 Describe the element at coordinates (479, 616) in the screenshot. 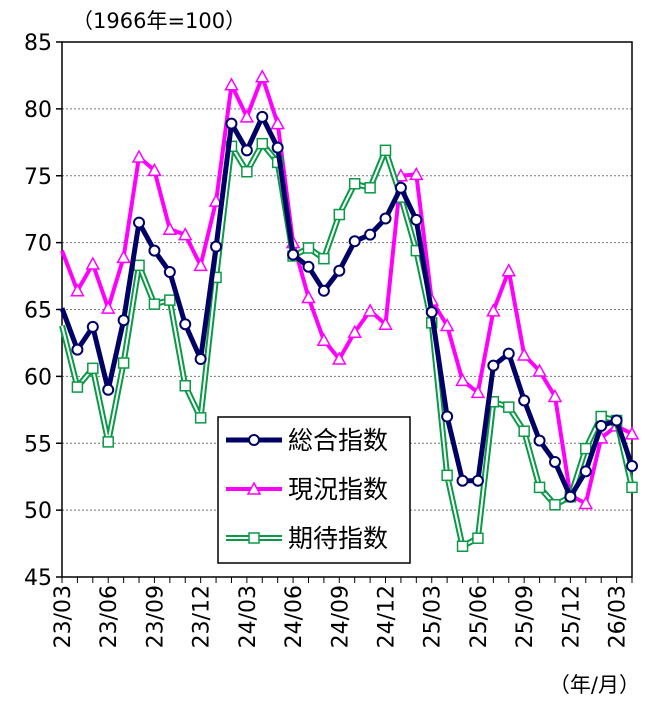

I see `x-tick-label: 25/06` at that location.